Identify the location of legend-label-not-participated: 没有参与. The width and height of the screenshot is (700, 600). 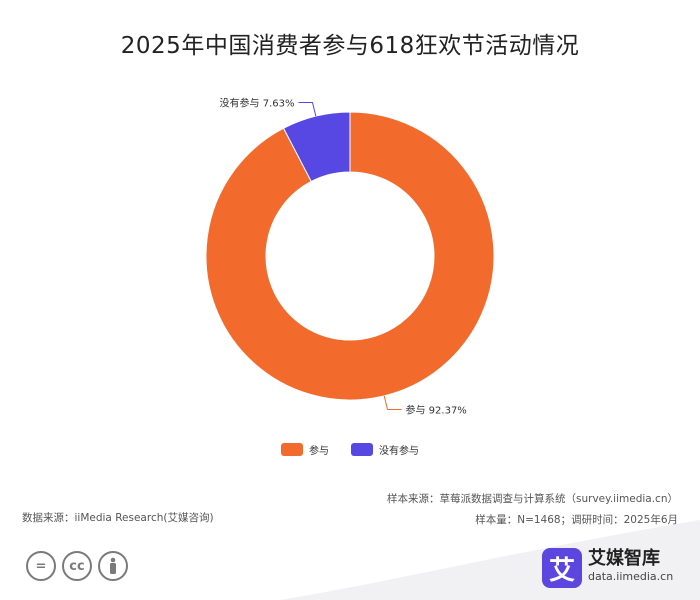
(399, 451).